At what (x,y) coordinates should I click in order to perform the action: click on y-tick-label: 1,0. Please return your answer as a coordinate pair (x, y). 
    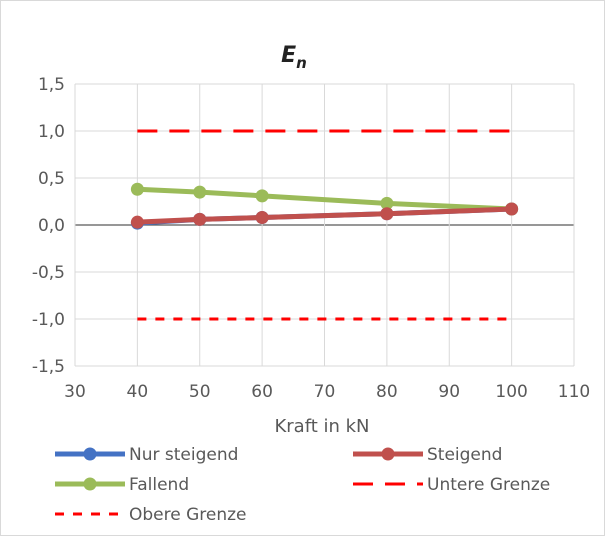
    Looking at the image, I should click on (51, 132).